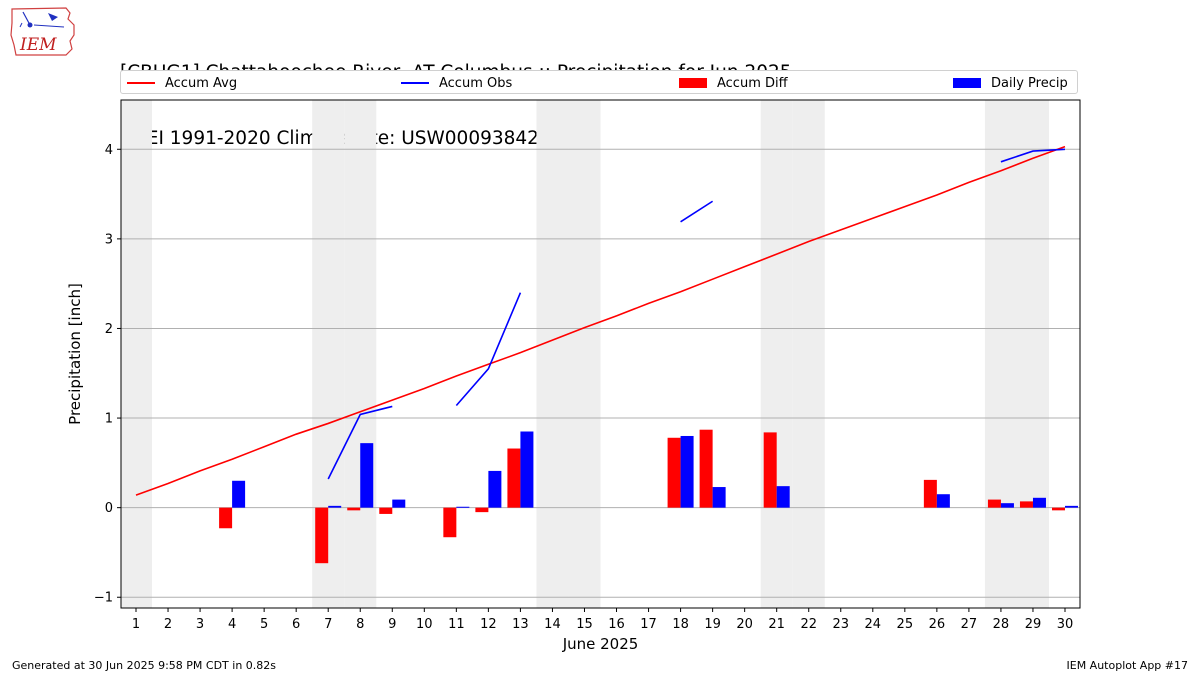 The height and width of the screenshot is (675, 1200). What do you see at coordinates (109, 419) in the screenshot?
I see `tick-label-y-1: 1` at bounding box center [109, 419].